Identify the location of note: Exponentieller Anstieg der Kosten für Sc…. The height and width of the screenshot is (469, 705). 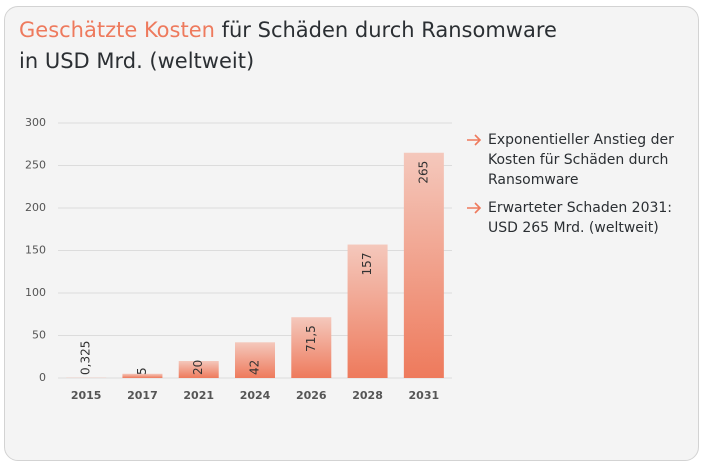
(578, 160).